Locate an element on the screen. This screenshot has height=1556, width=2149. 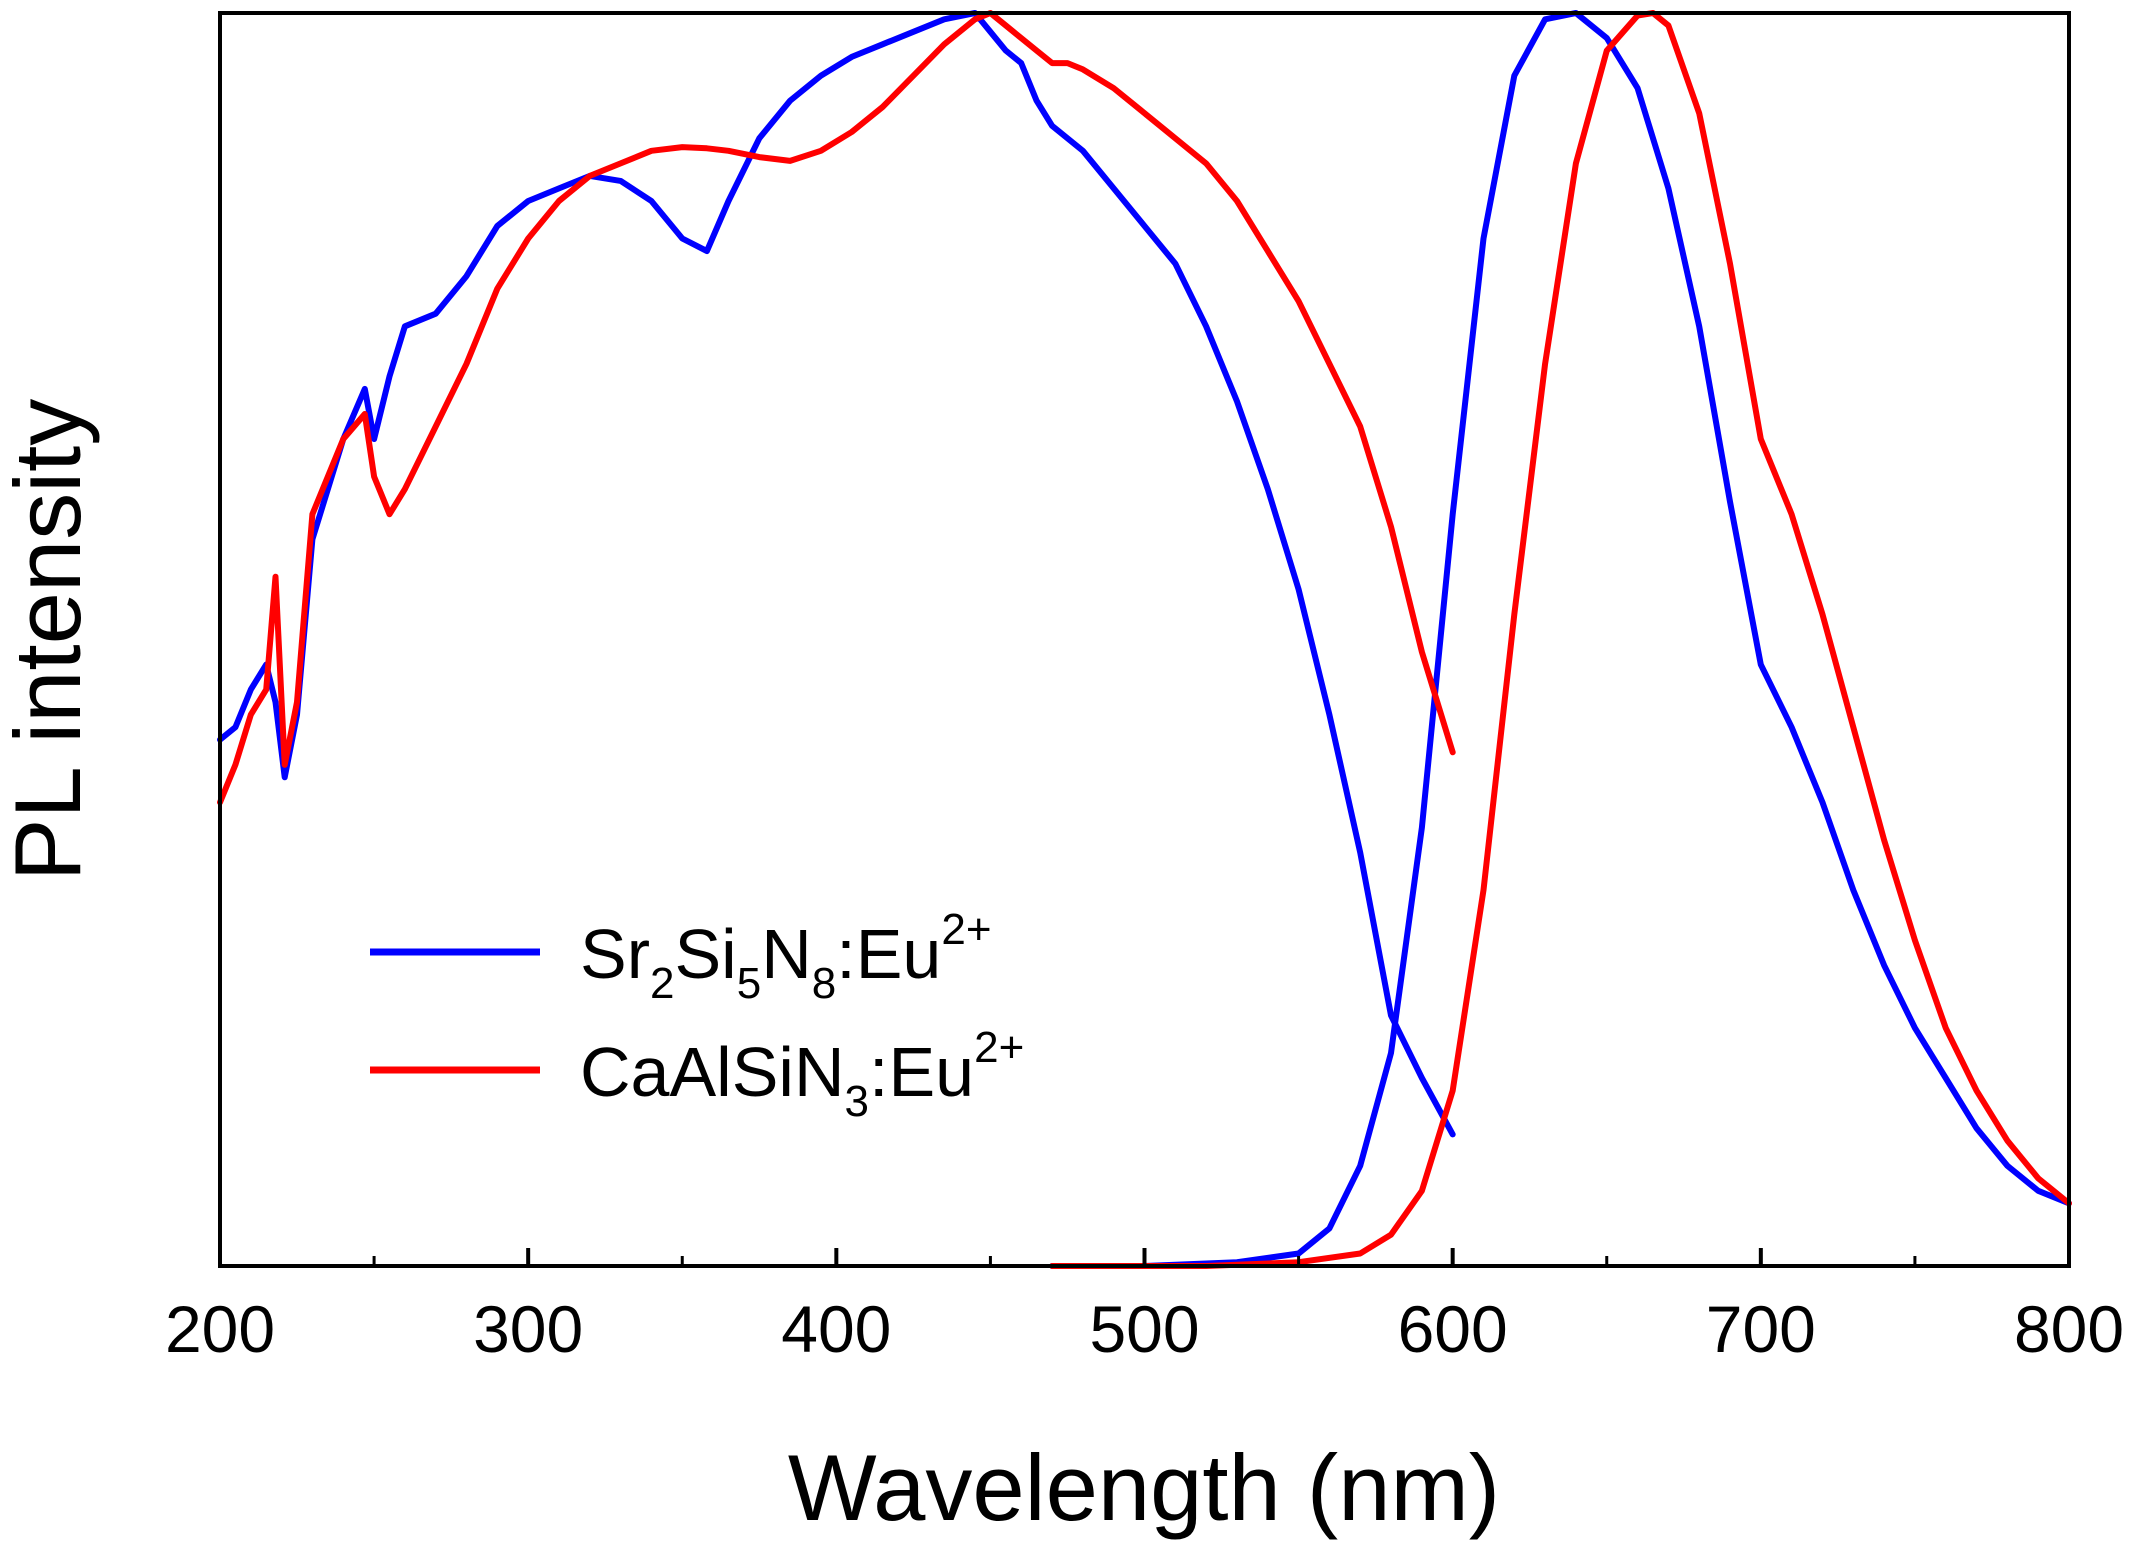
x-tick-label: 600 is located at coordinates (1453, 1329).